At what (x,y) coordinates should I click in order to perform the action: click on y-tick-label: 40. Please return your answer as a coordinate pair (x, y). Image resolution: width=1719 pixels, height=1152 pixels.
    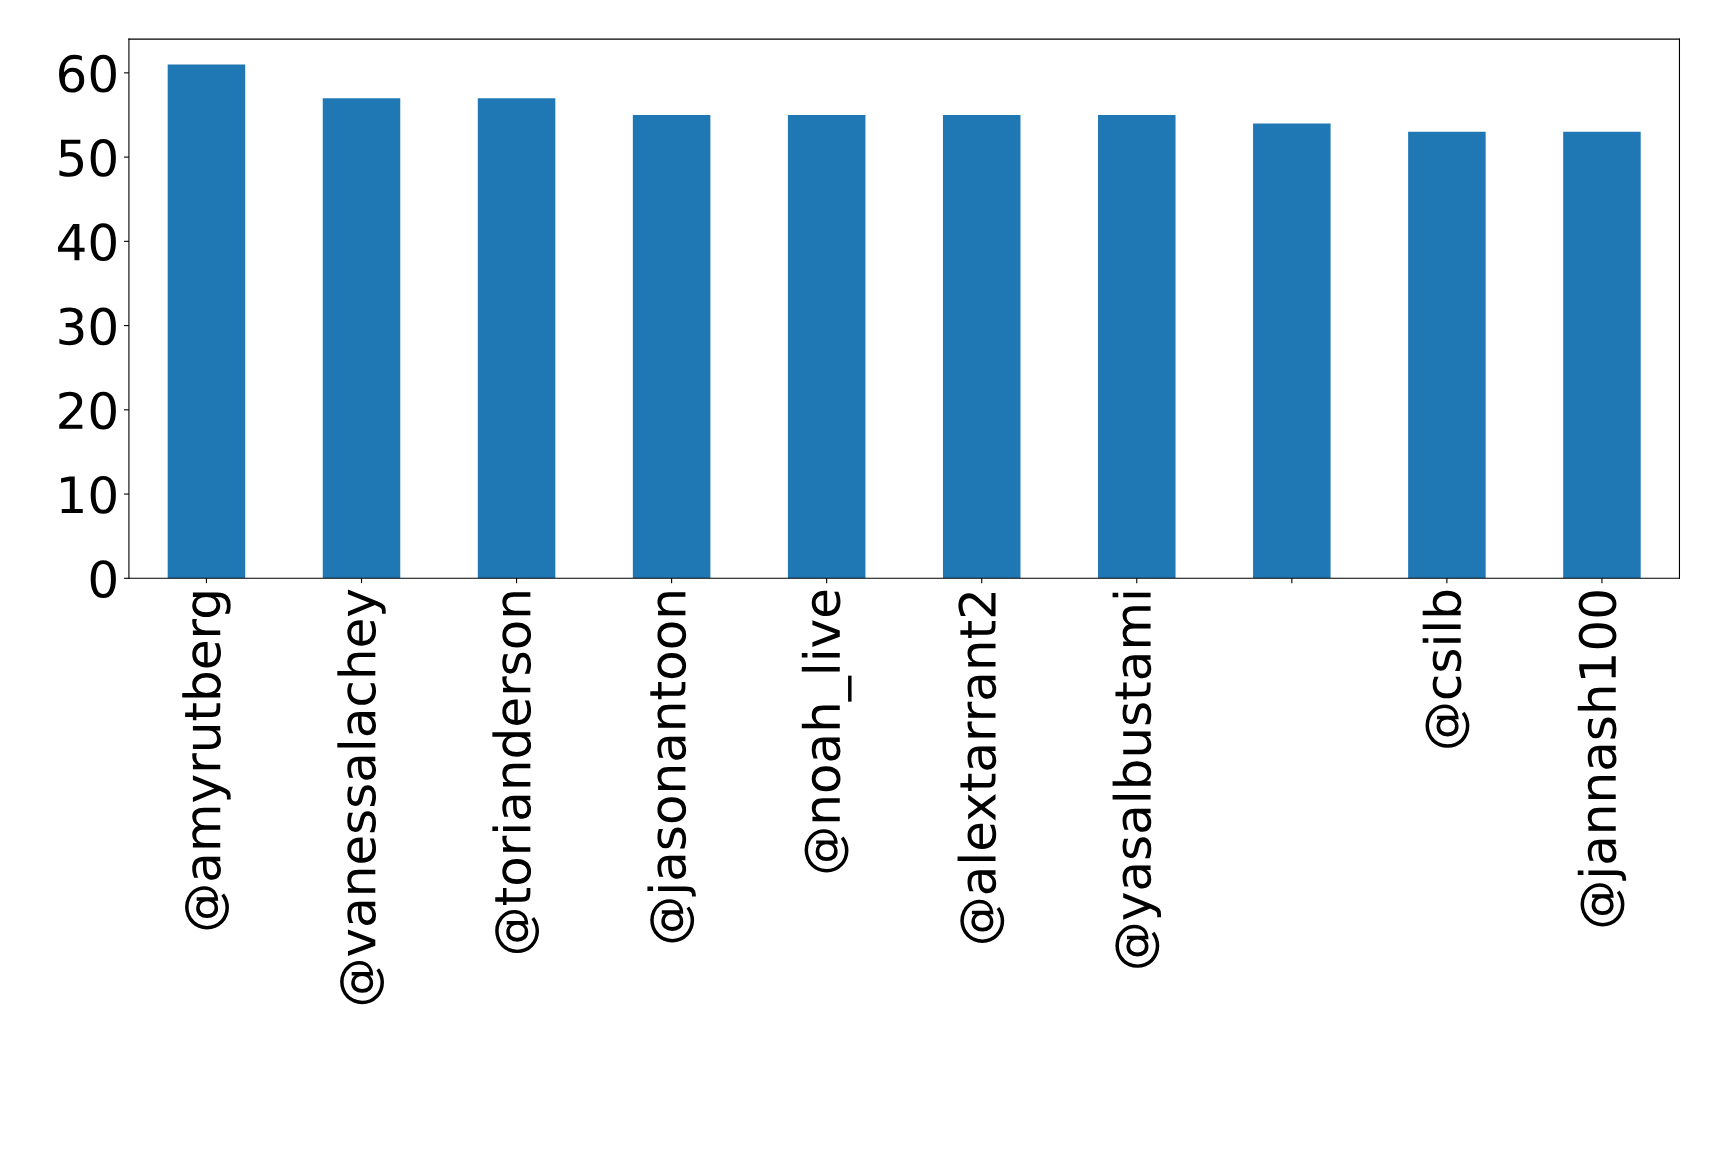
    Looking at the image, I should click on (87, 242).